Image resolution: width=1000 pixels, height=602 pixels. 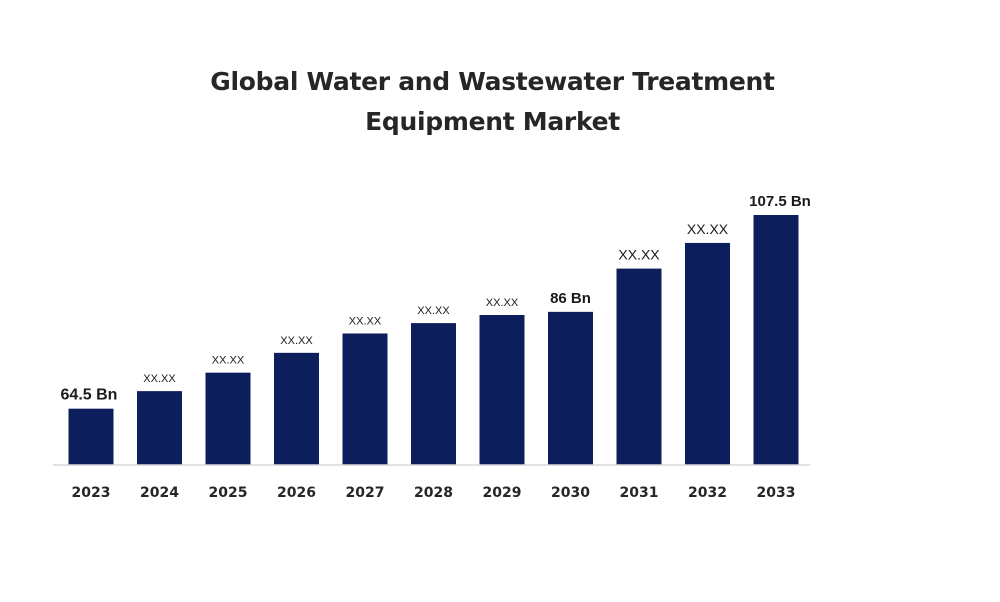 What do you see at coordinates (91, 493) in the screenshot?
I see `x-tick-label: 2023` at bounding box center [91, 493].